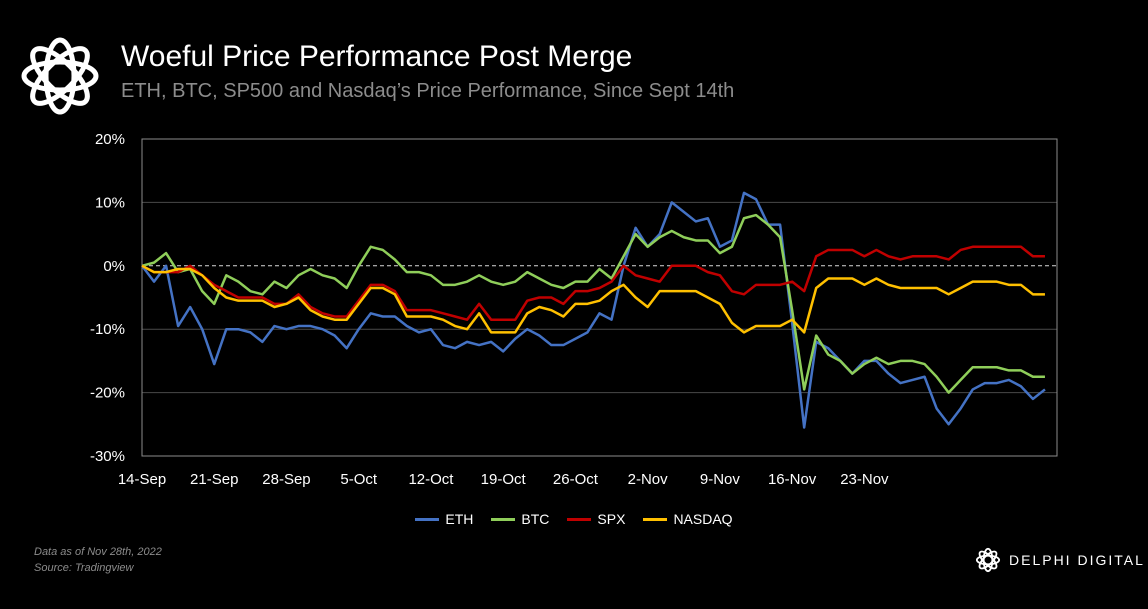 This screenshot has width=1148, height=609. I want to click on chart-legend: ETH BTC SPX NASDAQ, so click(574, 519).